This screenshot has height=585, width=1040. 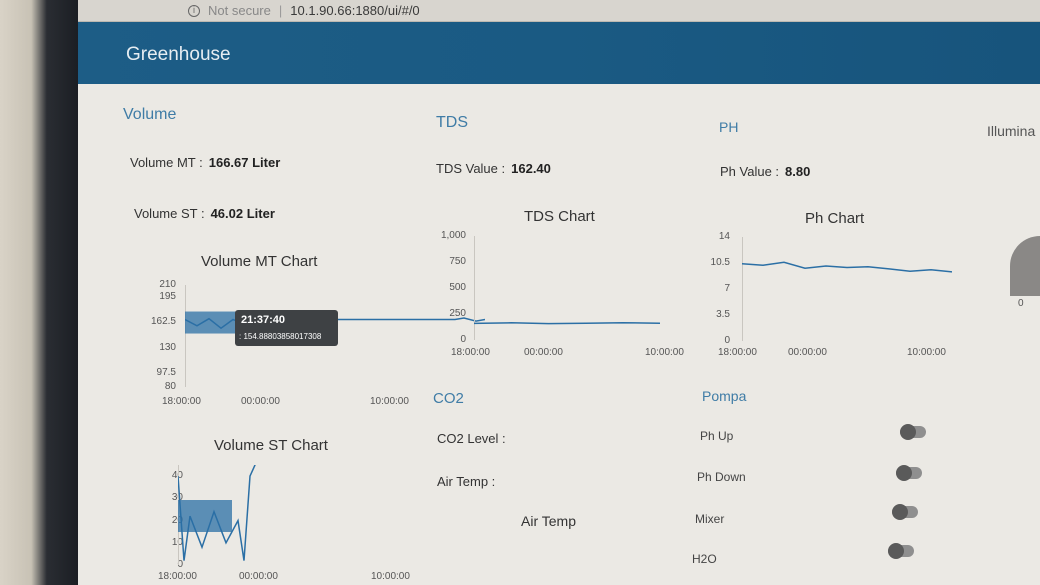 I want to click on tds-y-tick: 250, so click(x=457, y=313).